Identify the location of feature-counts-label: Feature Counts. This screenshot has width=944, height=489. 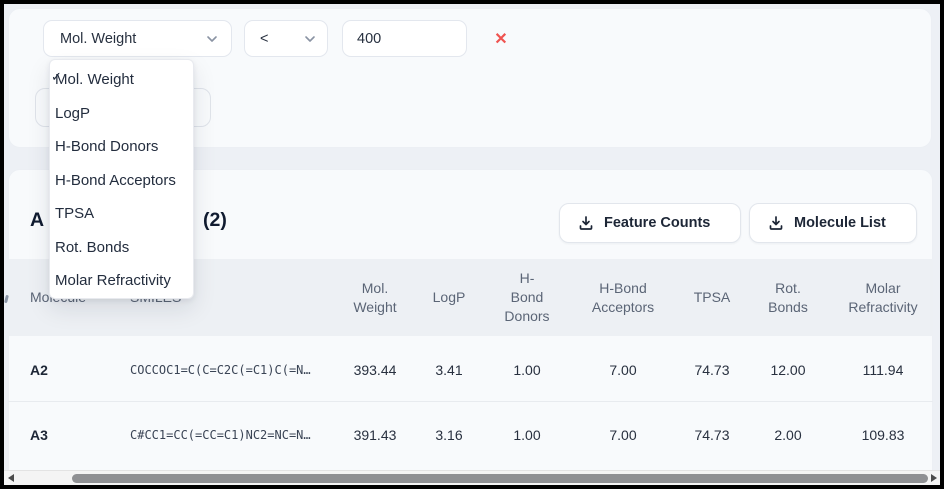
(657, 223).